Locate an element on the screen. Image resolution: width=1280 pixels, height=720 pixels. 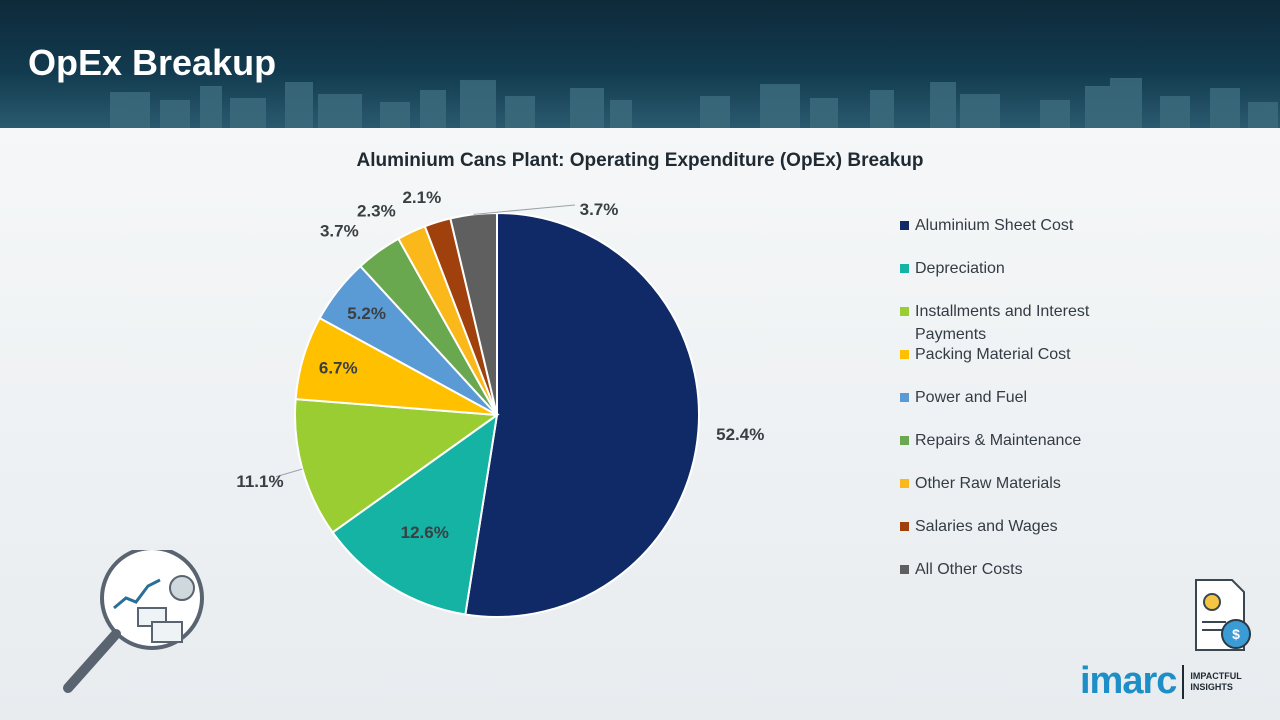
data-label-1: 52.4% is located at coordinates (740, 434).